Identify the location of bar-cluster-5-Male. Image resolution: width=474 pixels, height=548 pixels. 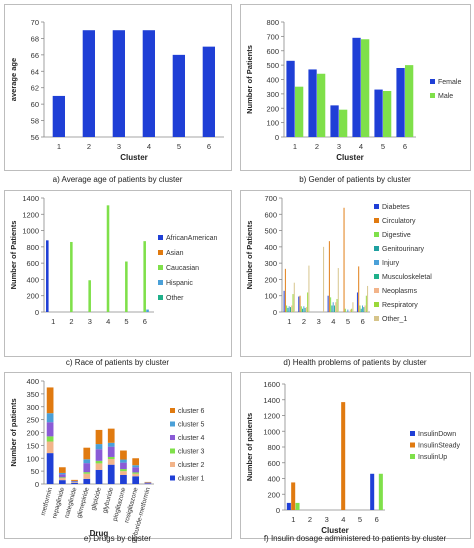
(387, 114).